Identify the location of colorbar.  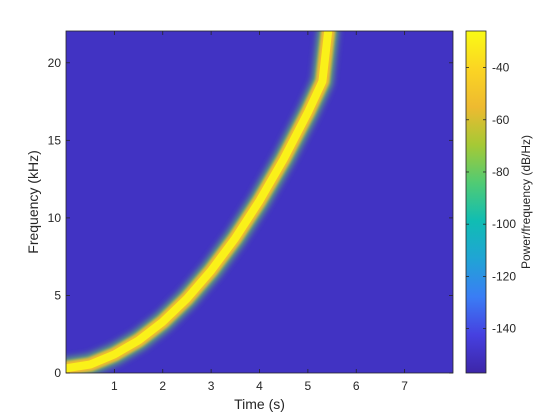
(476, 202).